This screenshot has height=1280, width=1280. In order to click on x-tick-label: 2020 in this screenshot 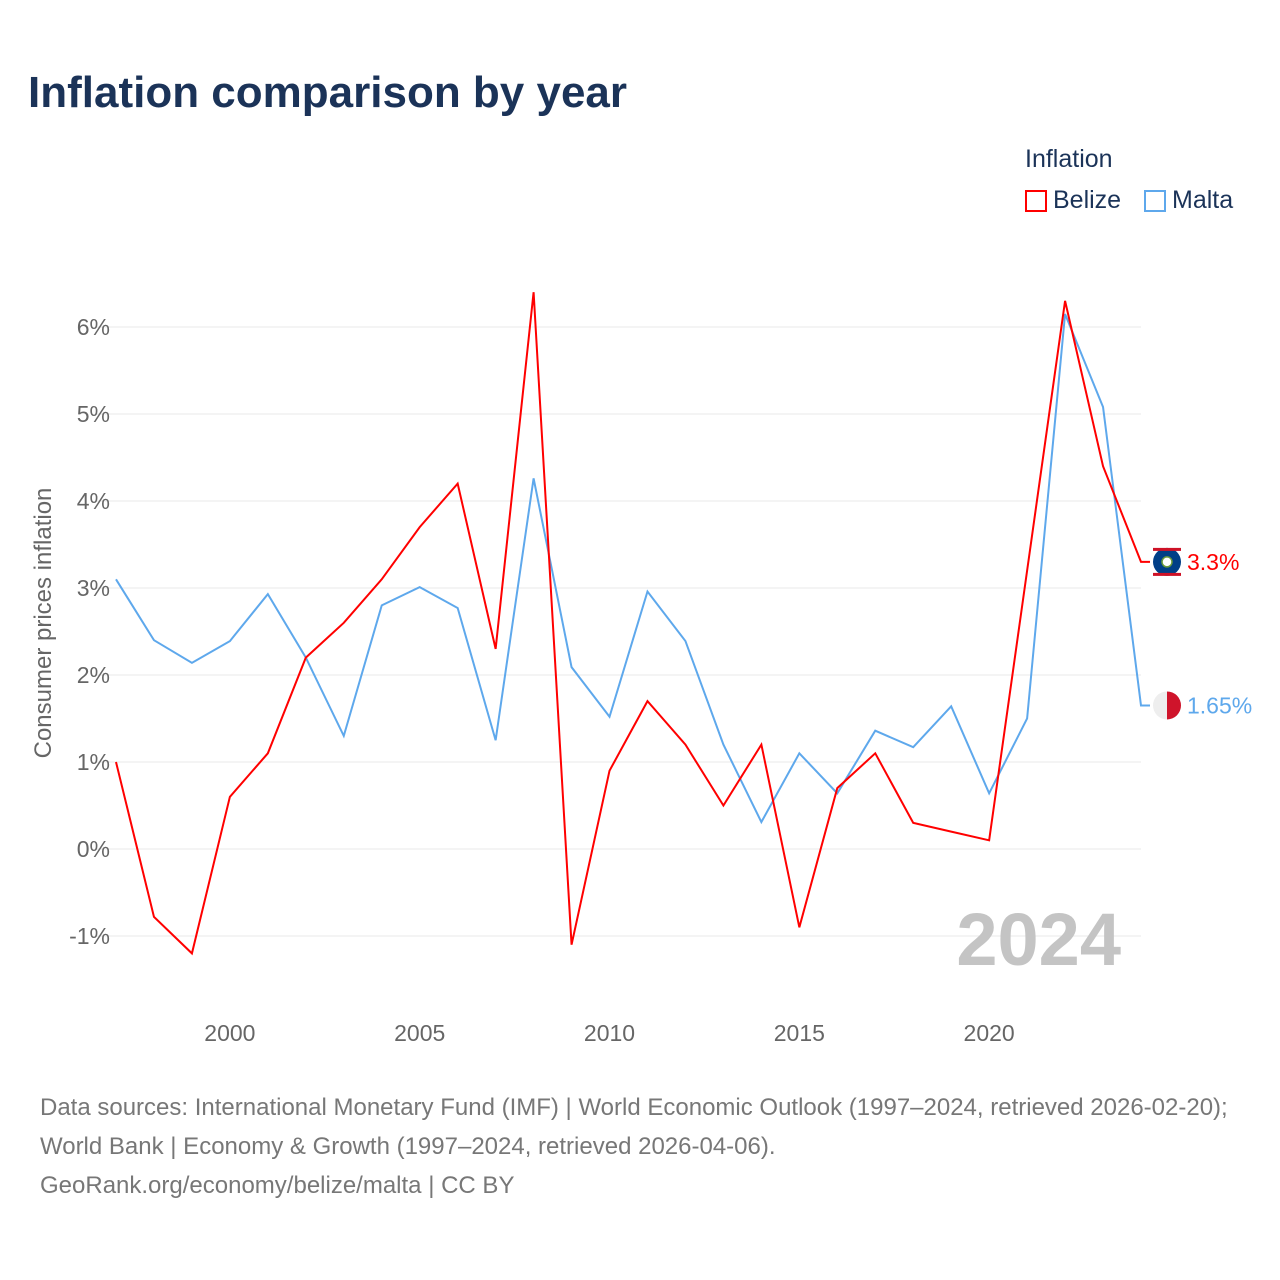, I will do `click(989, 1033)`.